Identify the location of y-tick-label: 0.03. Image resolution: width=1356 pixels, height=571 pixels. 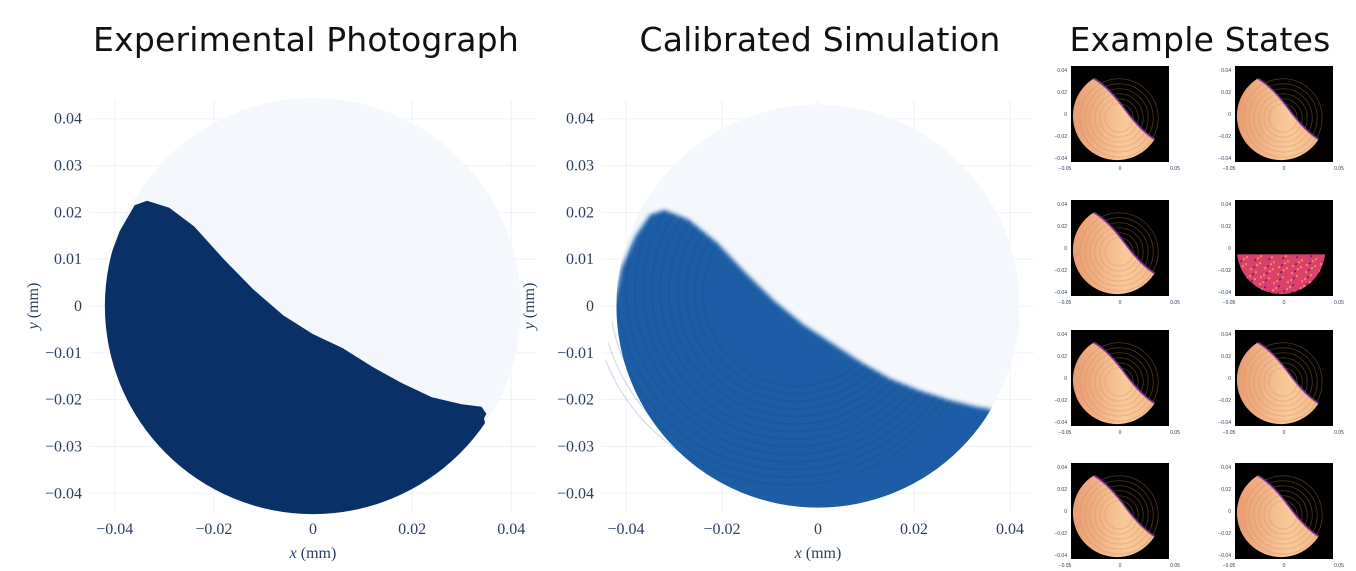
(580, 166).